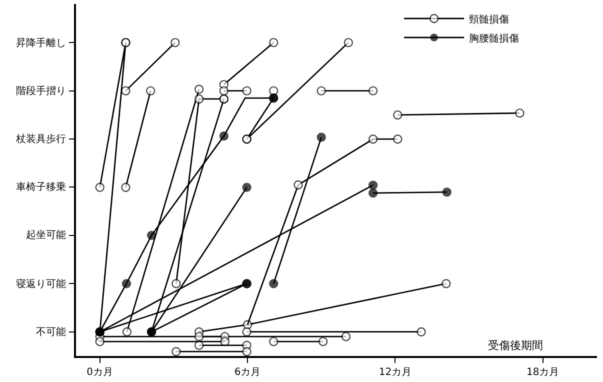  I want to click on x-tick-label: 0カ月, so click(100, 372).